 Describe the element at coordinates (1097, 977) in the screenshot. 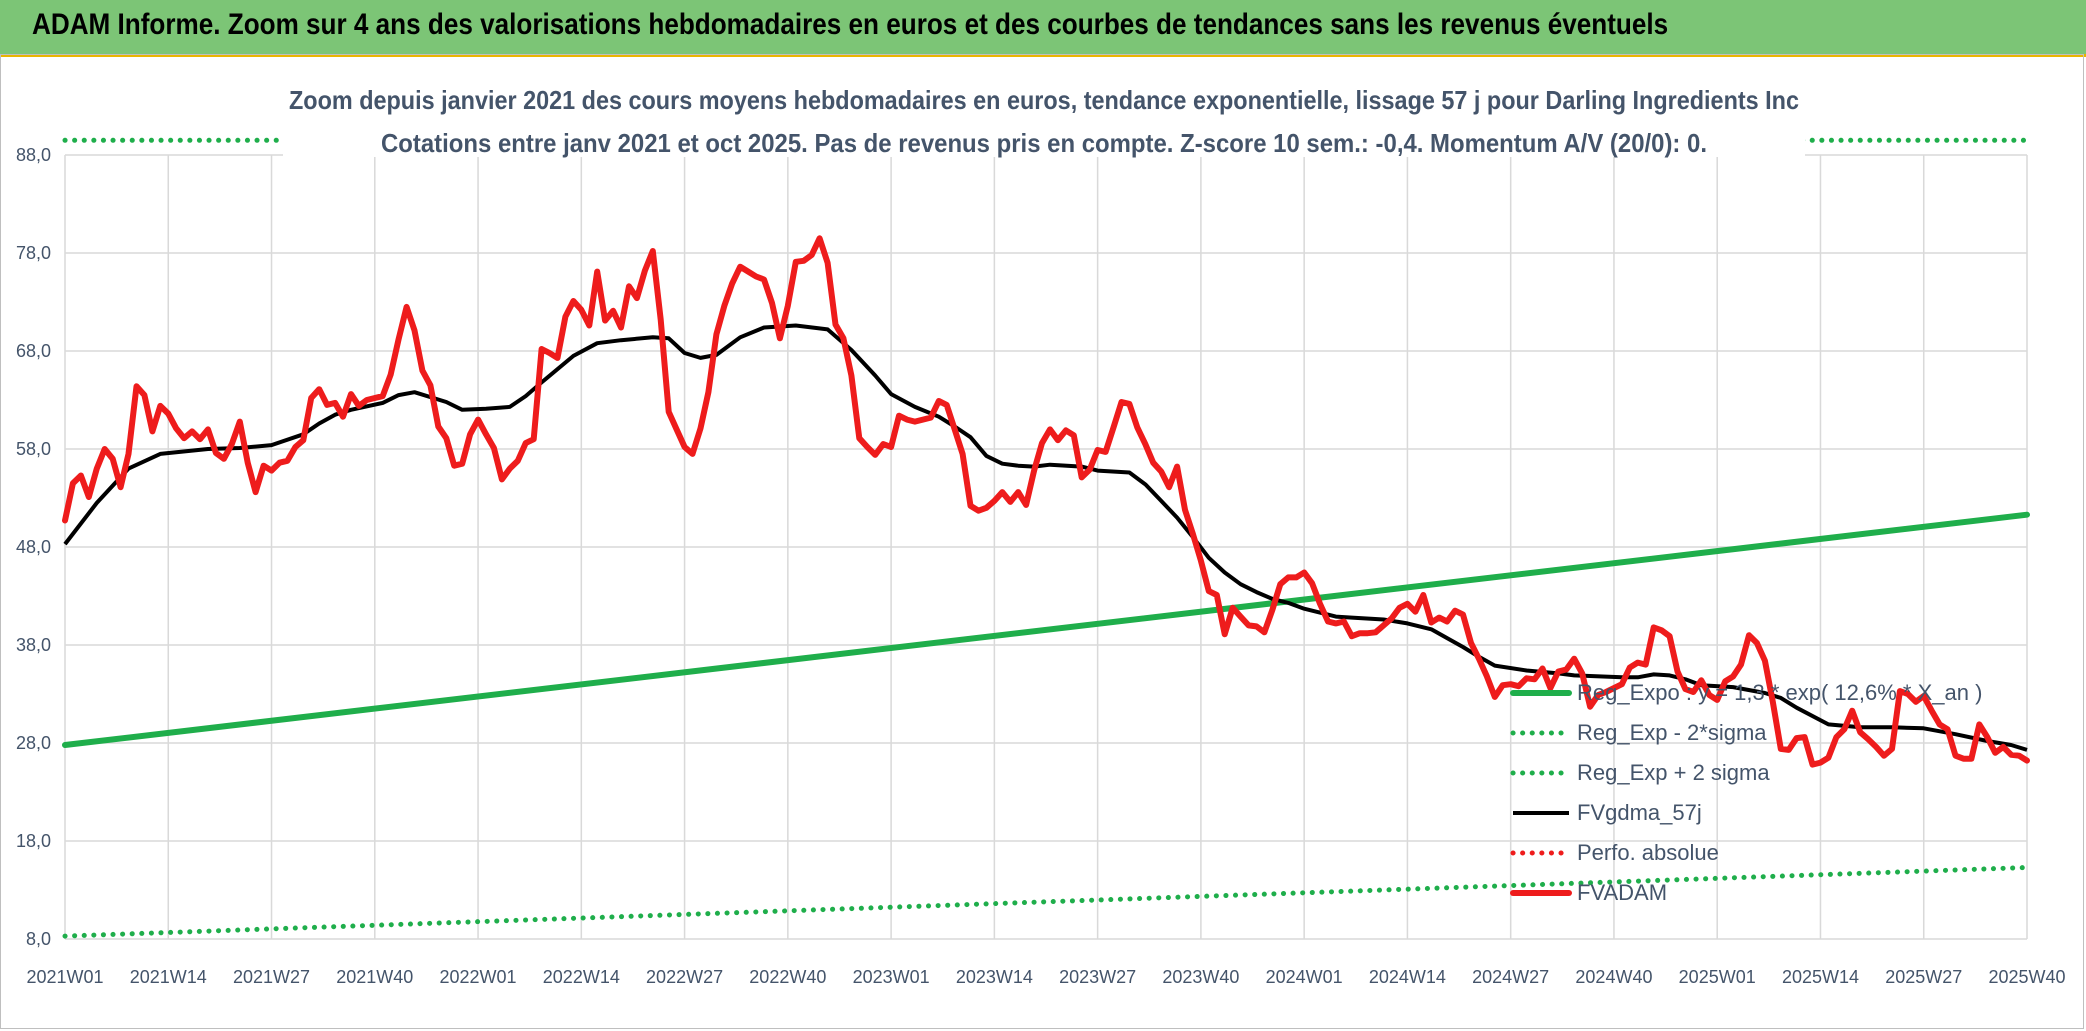

I see `x-tick-label: 2023W27` at that location.